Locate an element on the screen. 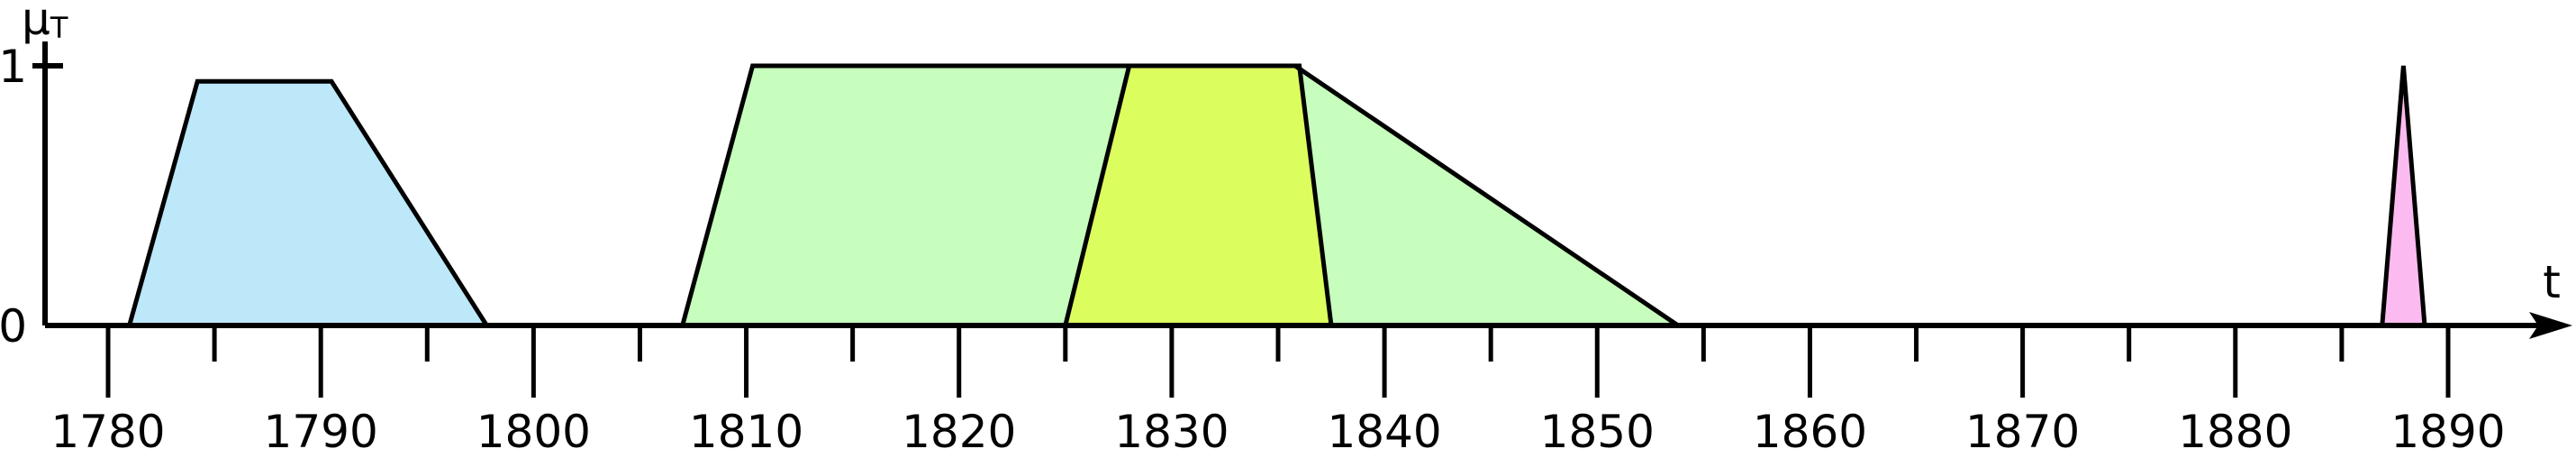  x-tick-label: 1820 is located at coordinates (959, 427).